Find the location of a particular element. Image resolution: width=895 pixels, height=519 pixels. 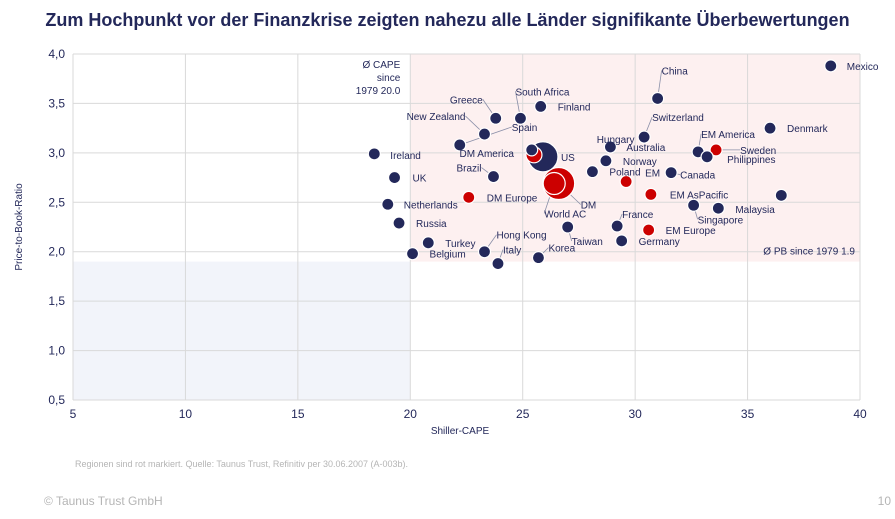

point-label: EM America is located at coordinates (728, 135).